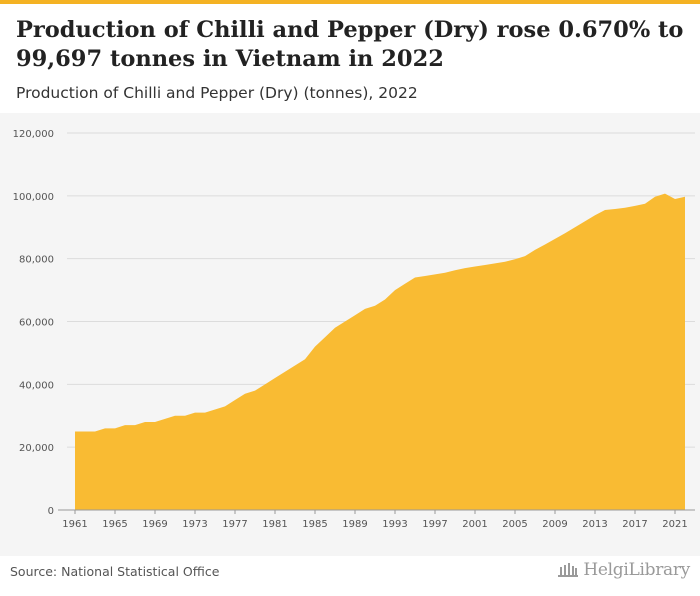 Image resolution: width=700 pixels, height=596 pixels. Describe the element at coordinates (234, 524) in the screenshot. I see `x-tick-label: 1977` at that location.